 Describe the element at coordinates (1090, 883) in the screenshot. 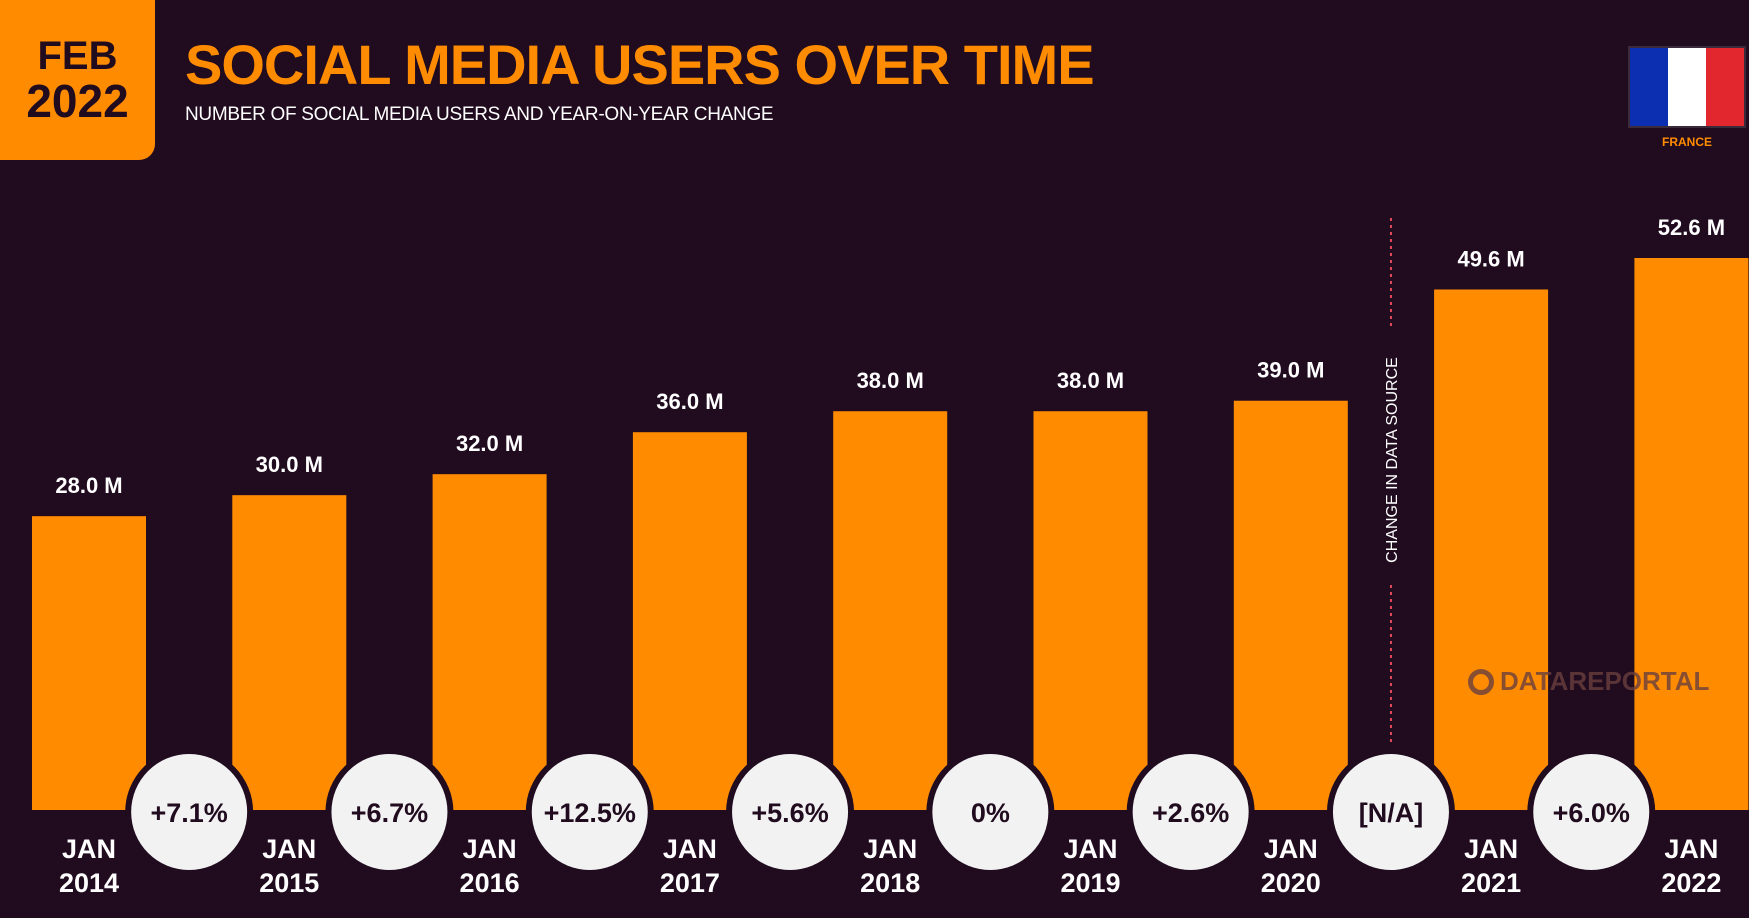

I see `x-tick-label-year: 2019` at that location.